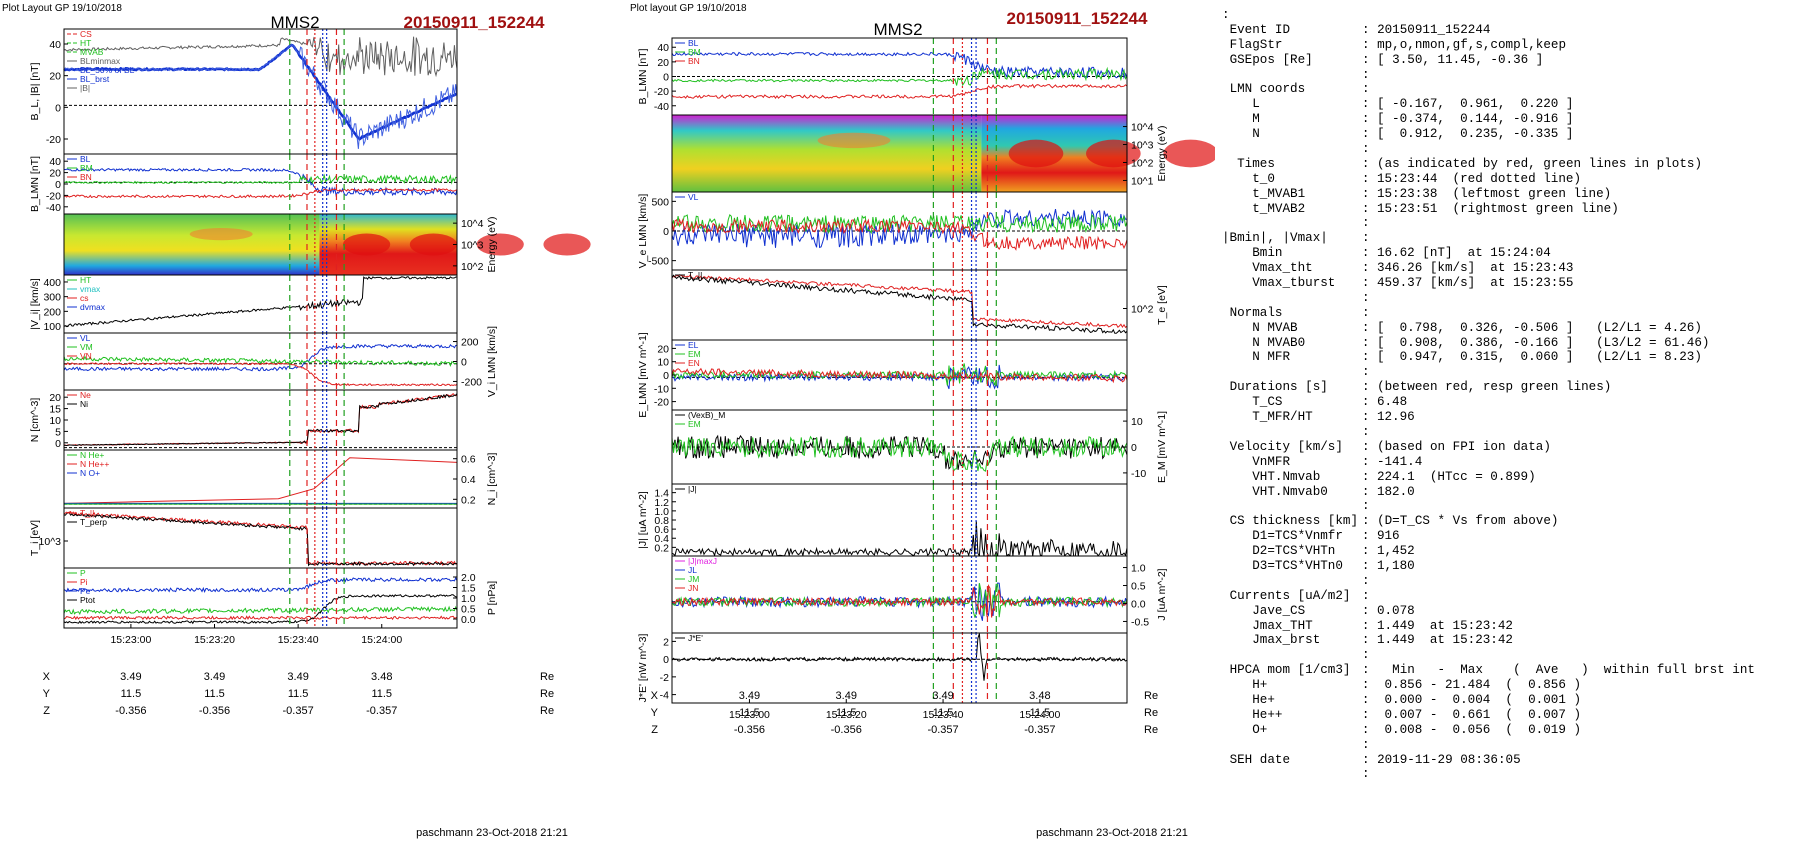 The image size is (1804, 841). Describe the element at coordinates (367, 244) in the screenshot. I see `spectrogram-hot-region` at that location.